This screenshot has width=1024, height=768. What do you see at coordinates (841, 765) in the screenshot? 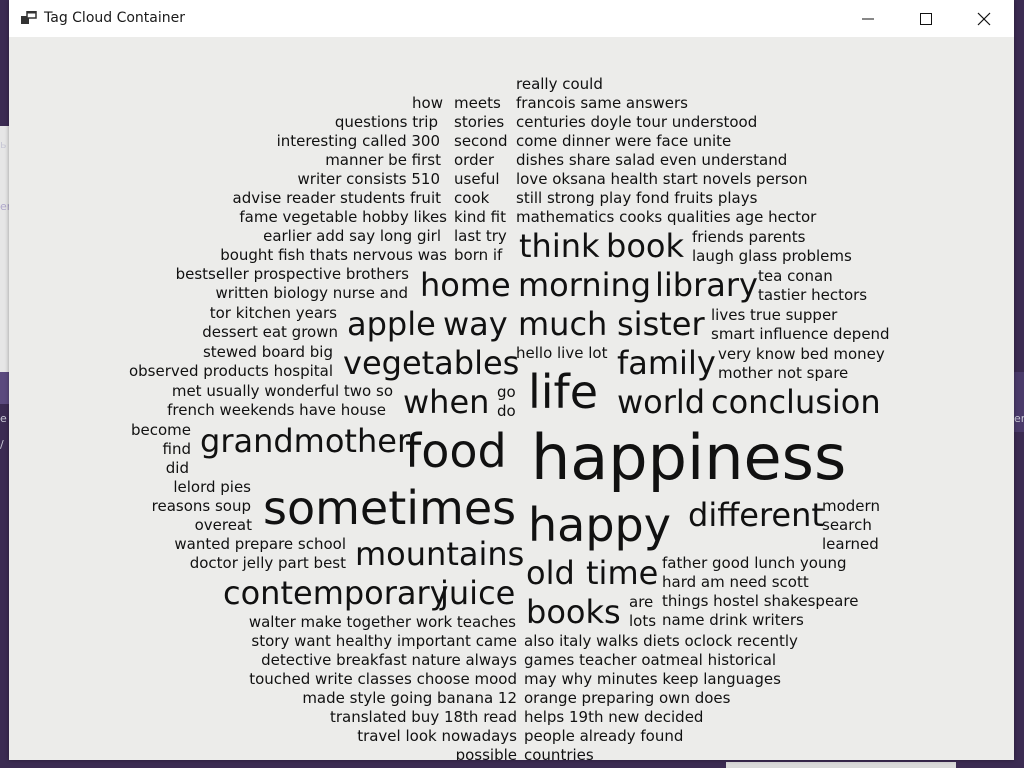
I see `background-taskbar-item` at bounding box center [841, 765].